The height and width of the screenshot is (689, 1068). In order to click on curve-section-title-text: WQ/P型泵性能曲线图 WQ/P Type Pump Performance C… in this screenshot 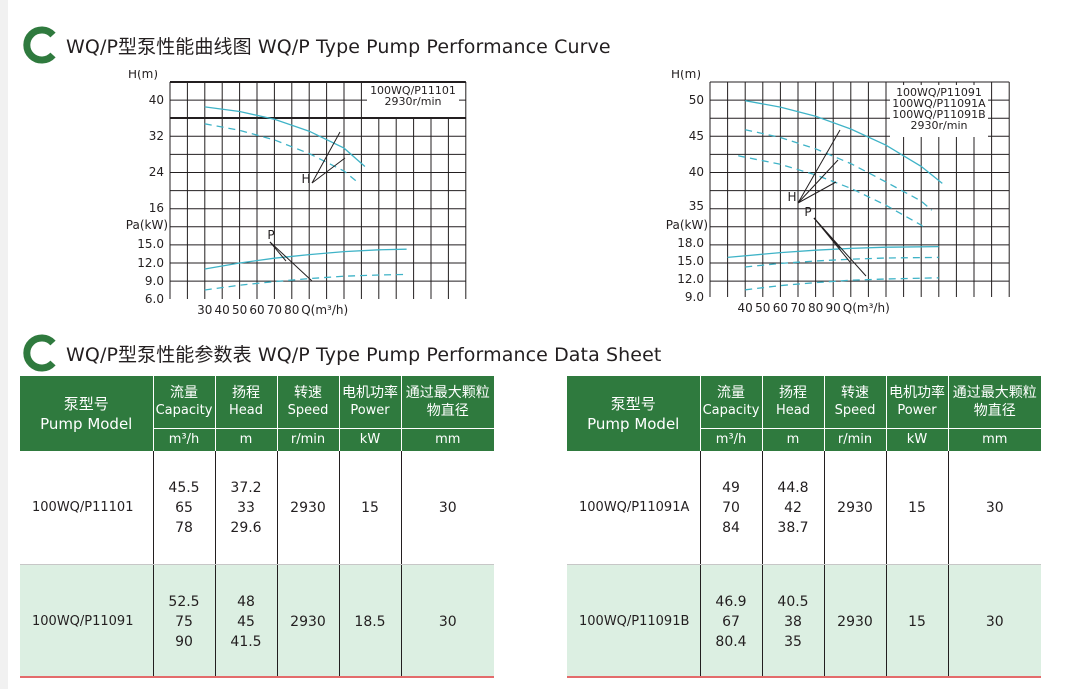, I will do `click(338, 46)`.